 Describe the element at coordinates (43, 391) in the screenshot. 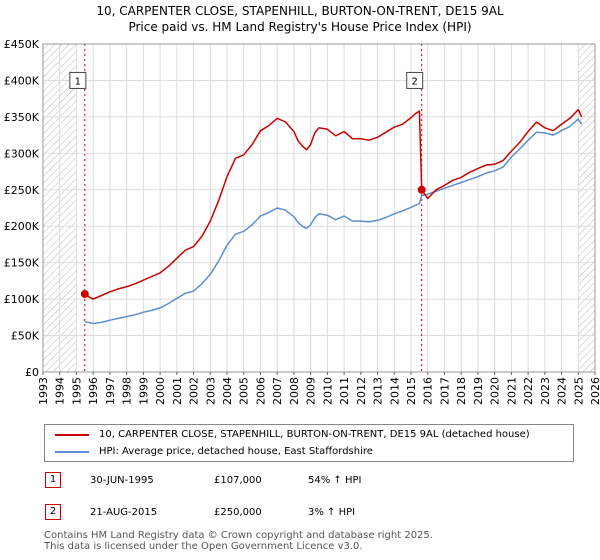

I see `x-tick-label: 1993` at that location.